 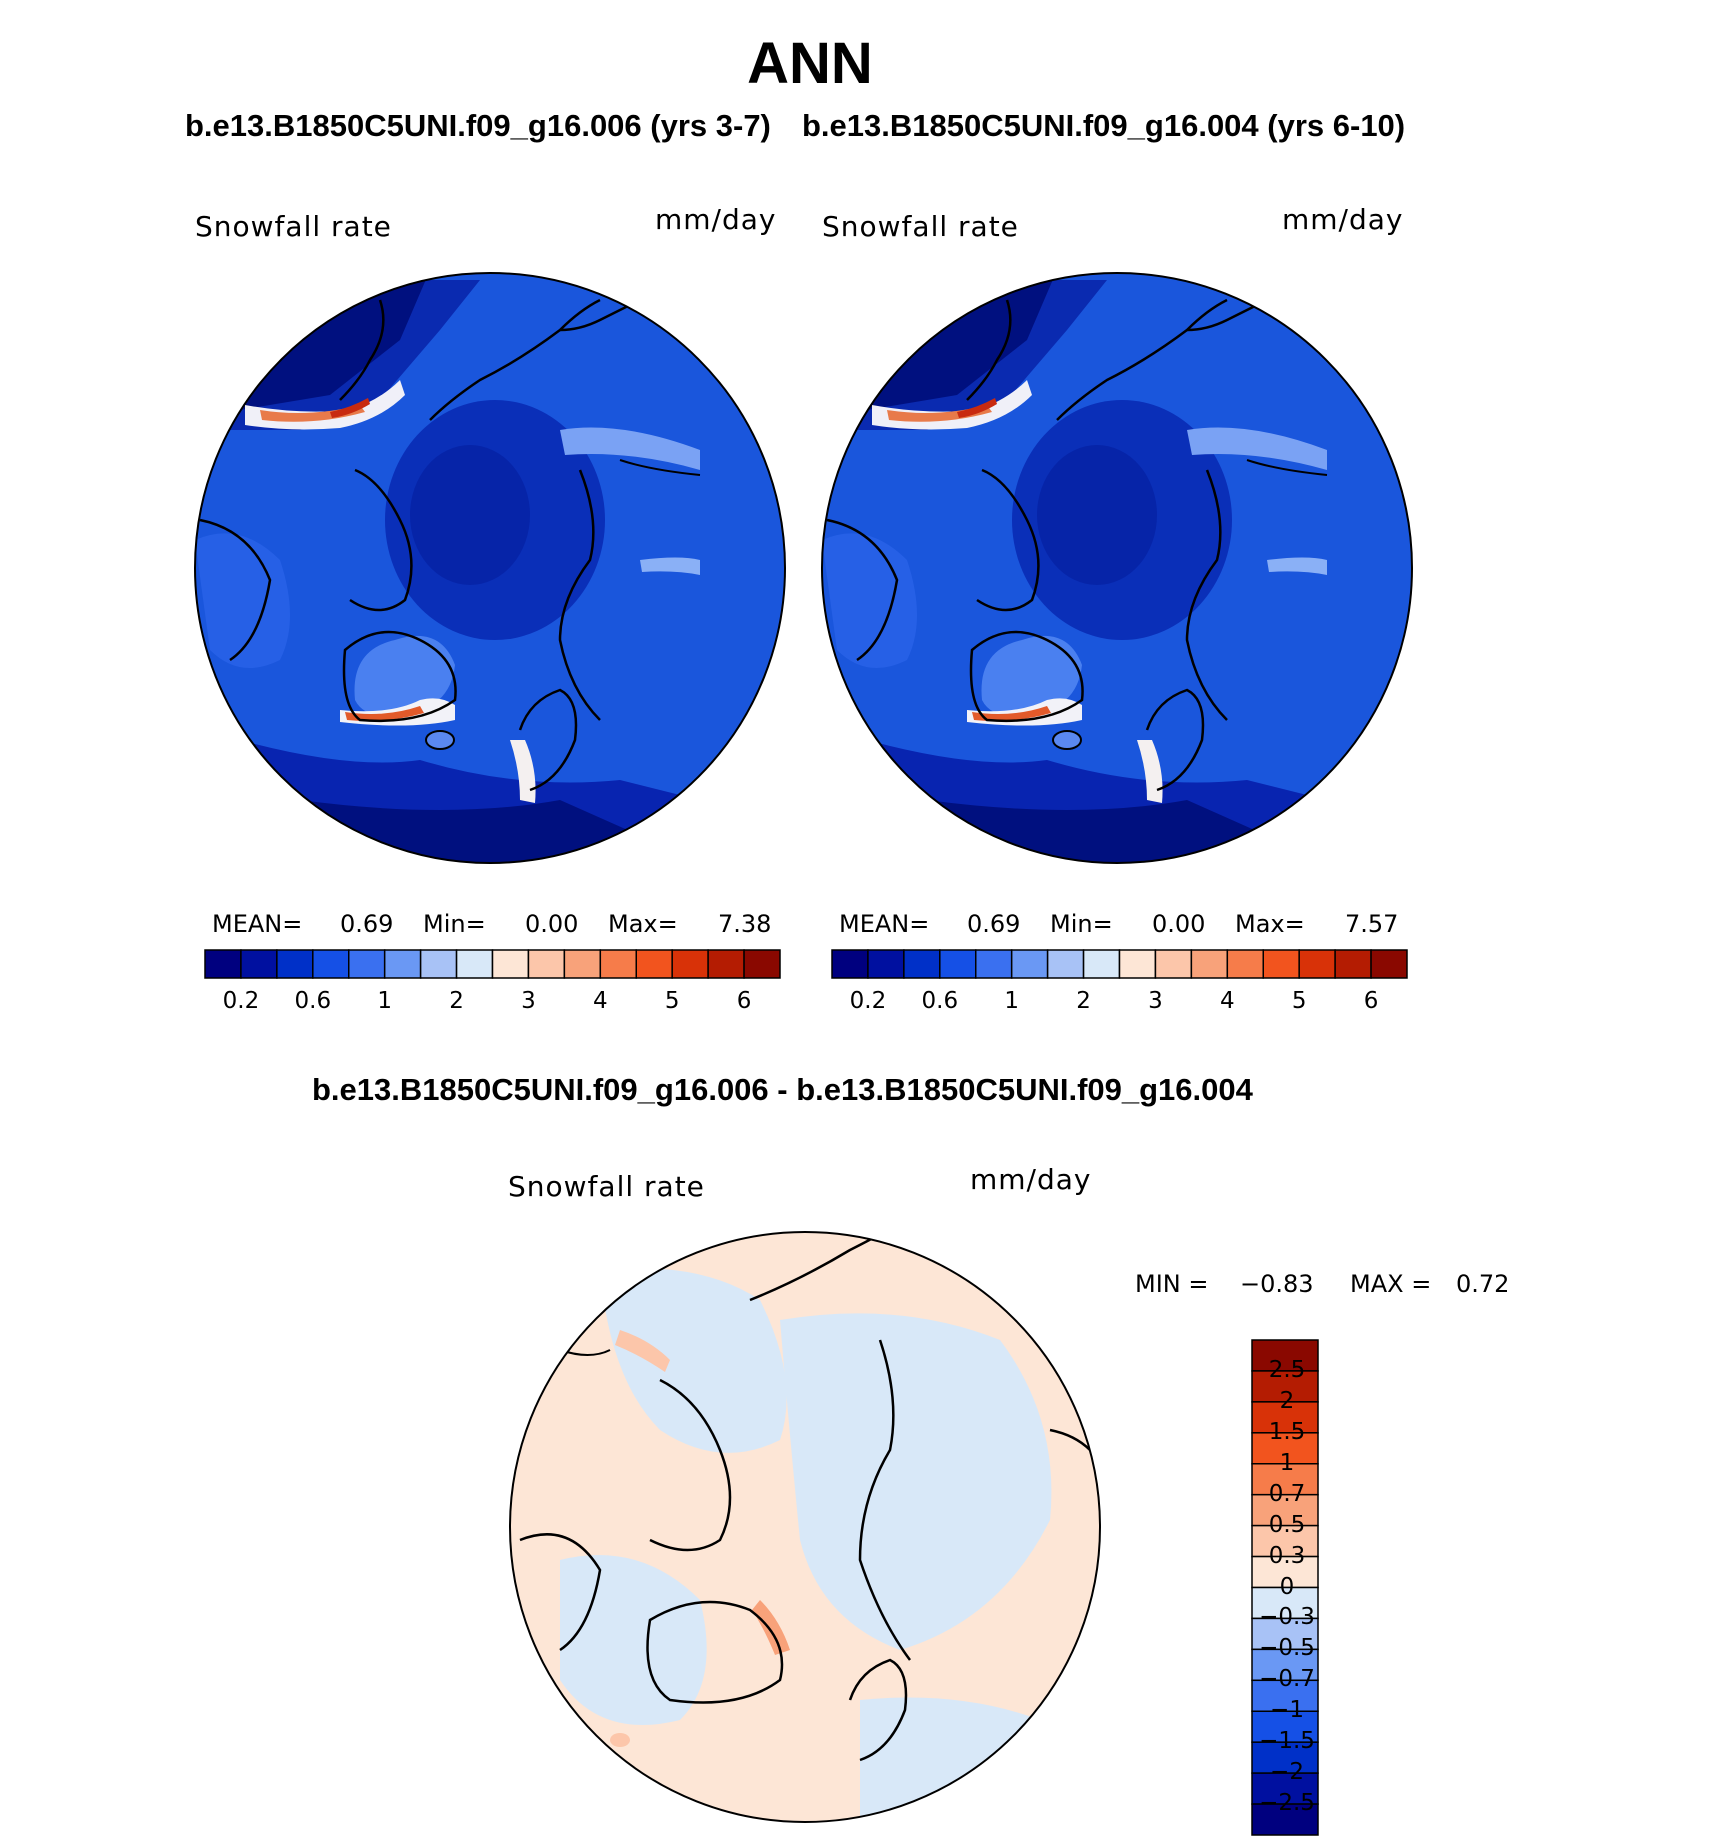 What do you see at coordinates (1391, 1284) in the screenshot?
I see `difference-max-label: MAX =` at bounding box center [1391, 1284].